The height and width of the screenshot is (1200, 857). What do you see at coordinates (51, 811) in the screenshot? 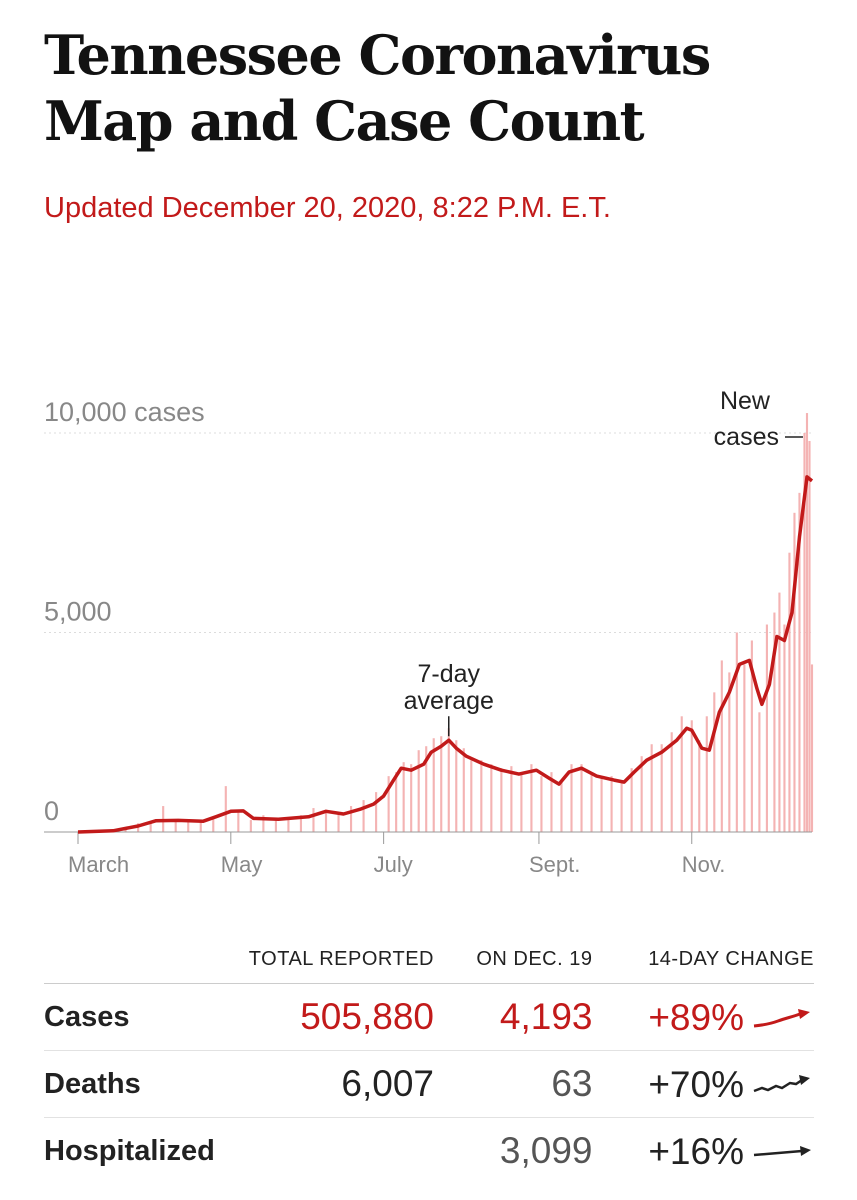
I see `y-tick-label: 0` at bounding box center [51, 811].